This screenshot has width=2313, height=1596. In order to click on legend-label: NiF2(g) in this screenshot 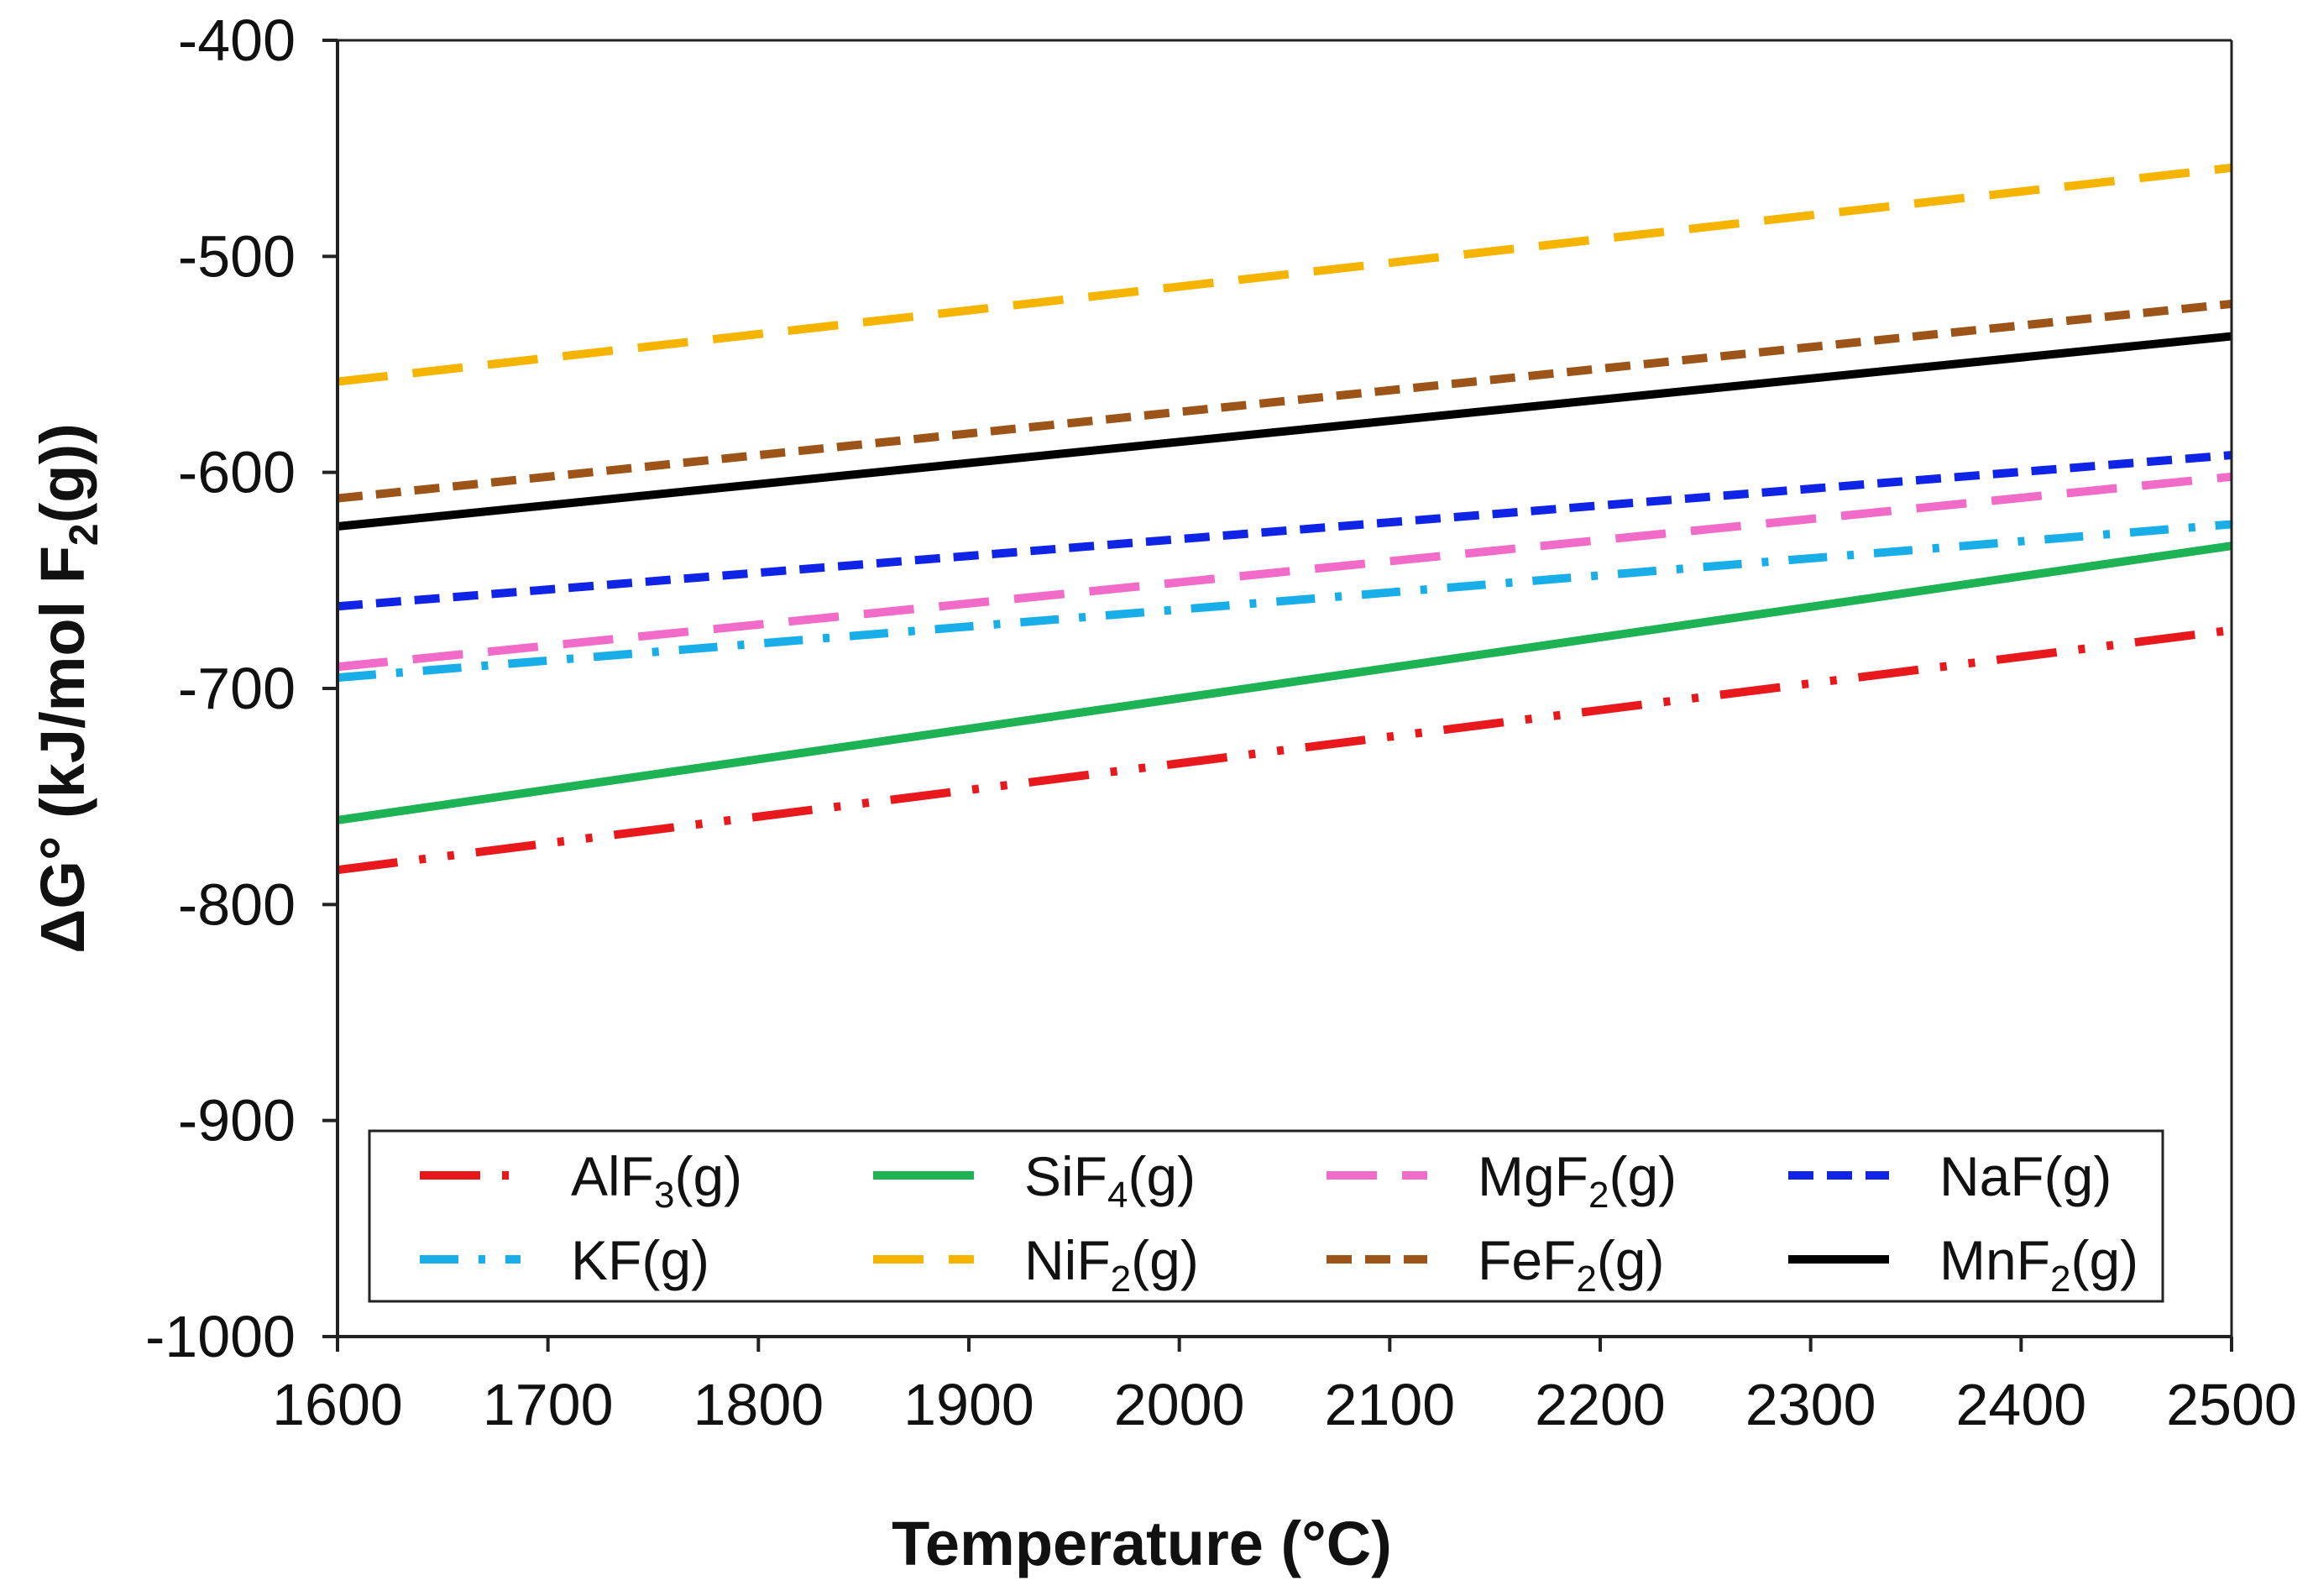, I will do `click(1111, 1264)`.